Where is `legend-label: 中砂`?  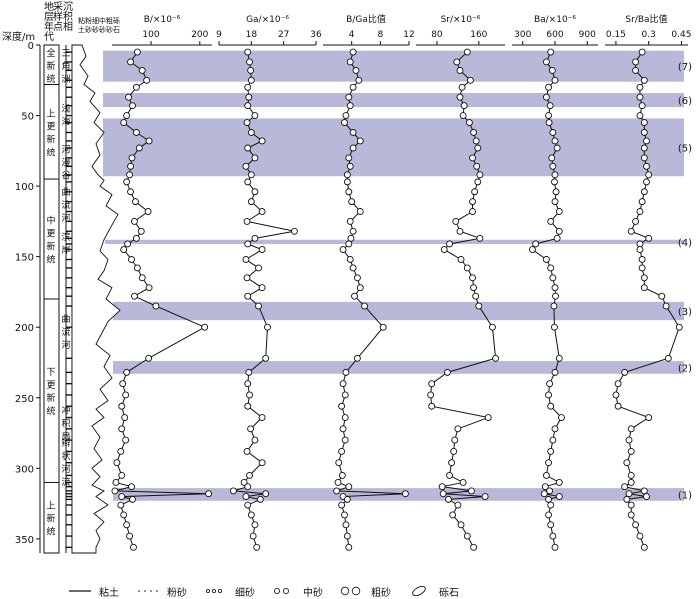 legend-label: 中砂 is located at coordinates (313, 593).